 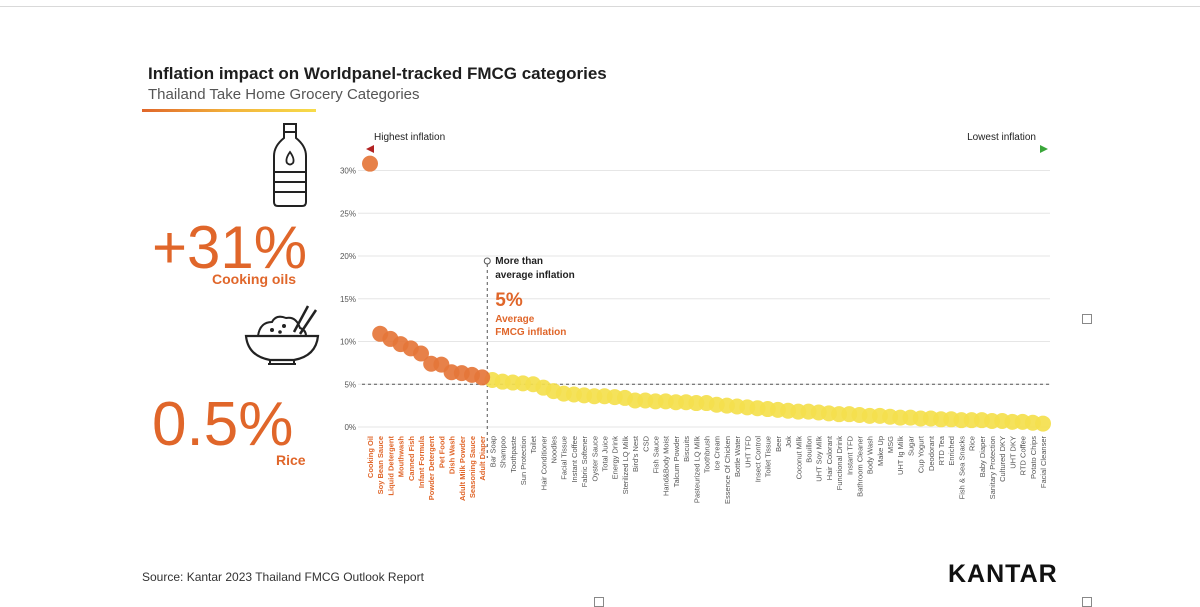 What do you see at coordinates (530, 332) in the screenshot?
I see `average-label-line2: FMCG inflation` at bounding box center [530, 332].